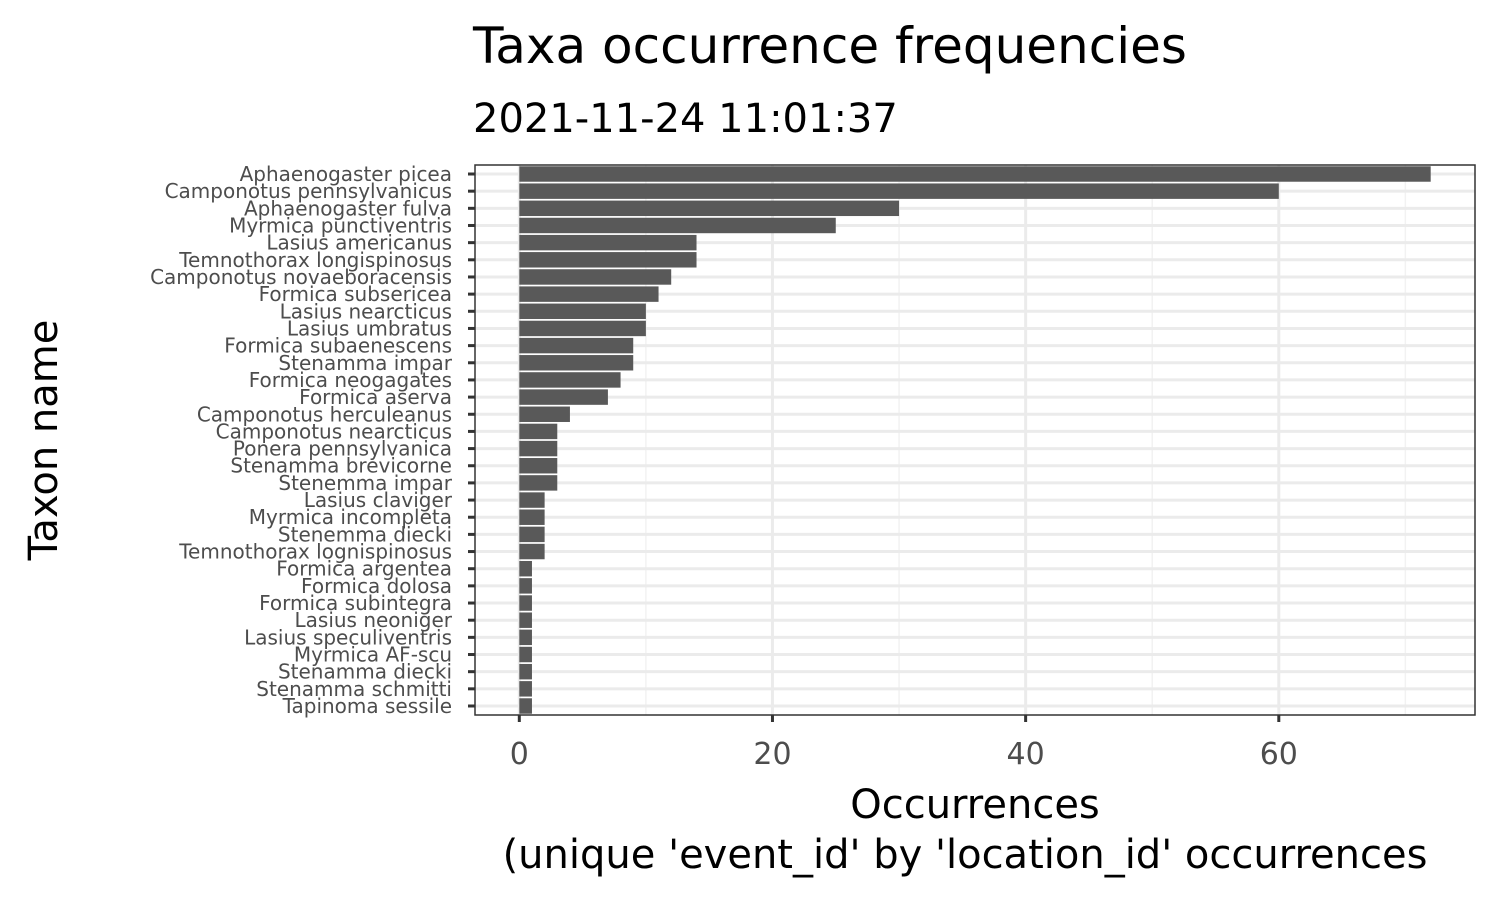  I want to click on y-tick-label: Temnothorax lognispinosus, so click(315, 552).